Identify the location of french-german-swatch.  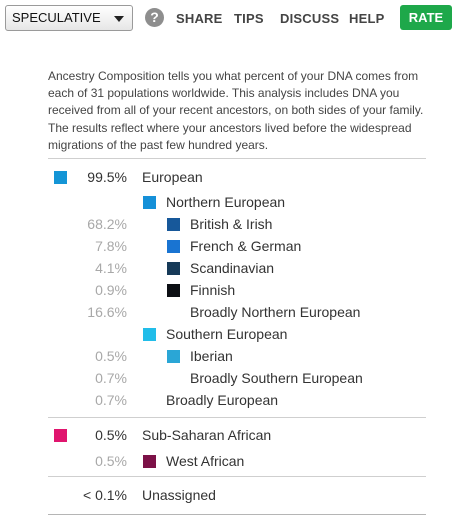
(173, 246).